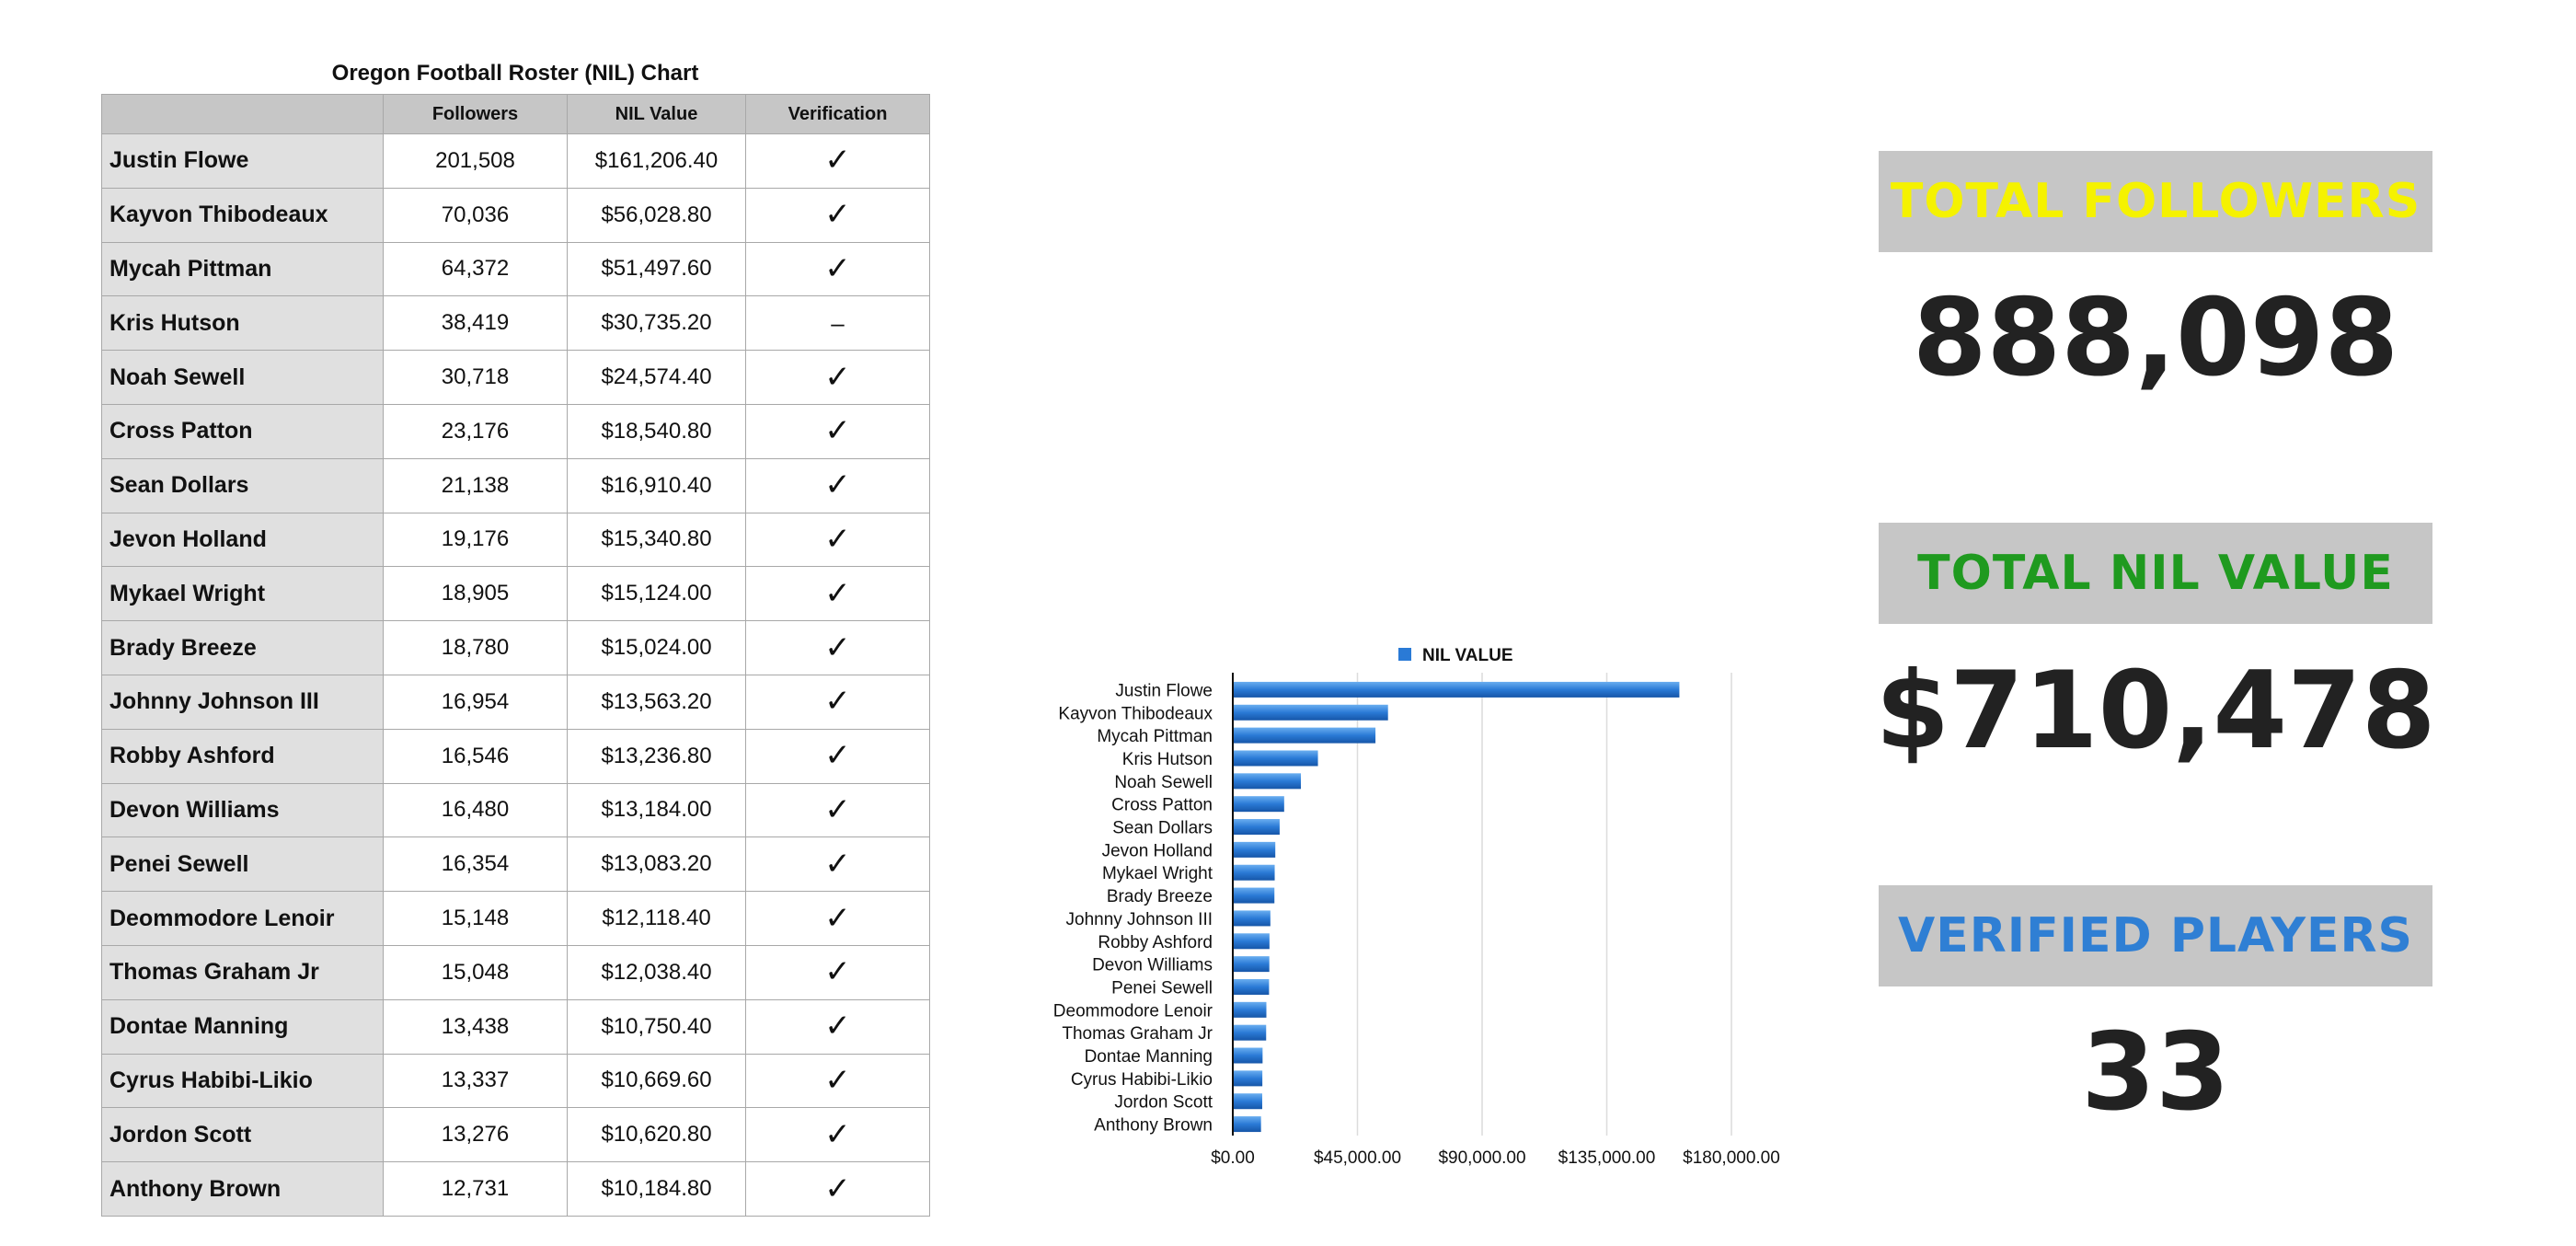  What do you see at coordinates (242, 485) in the screenshot?
I see `player-name-cell: Sean Dollars` at bounding box center [242, 485].